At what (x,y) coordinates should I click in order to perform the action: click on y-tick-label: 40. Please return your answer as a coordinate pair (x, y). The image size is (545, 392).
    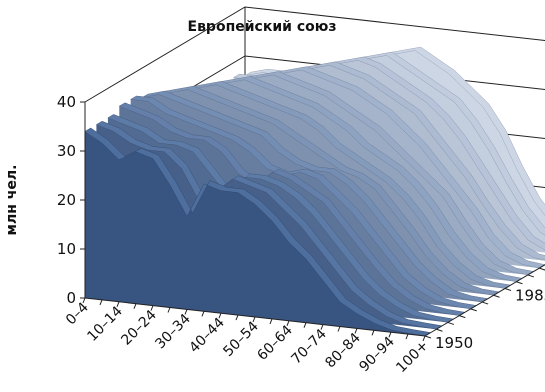
    Looking at the image, I should click on (66, 102).